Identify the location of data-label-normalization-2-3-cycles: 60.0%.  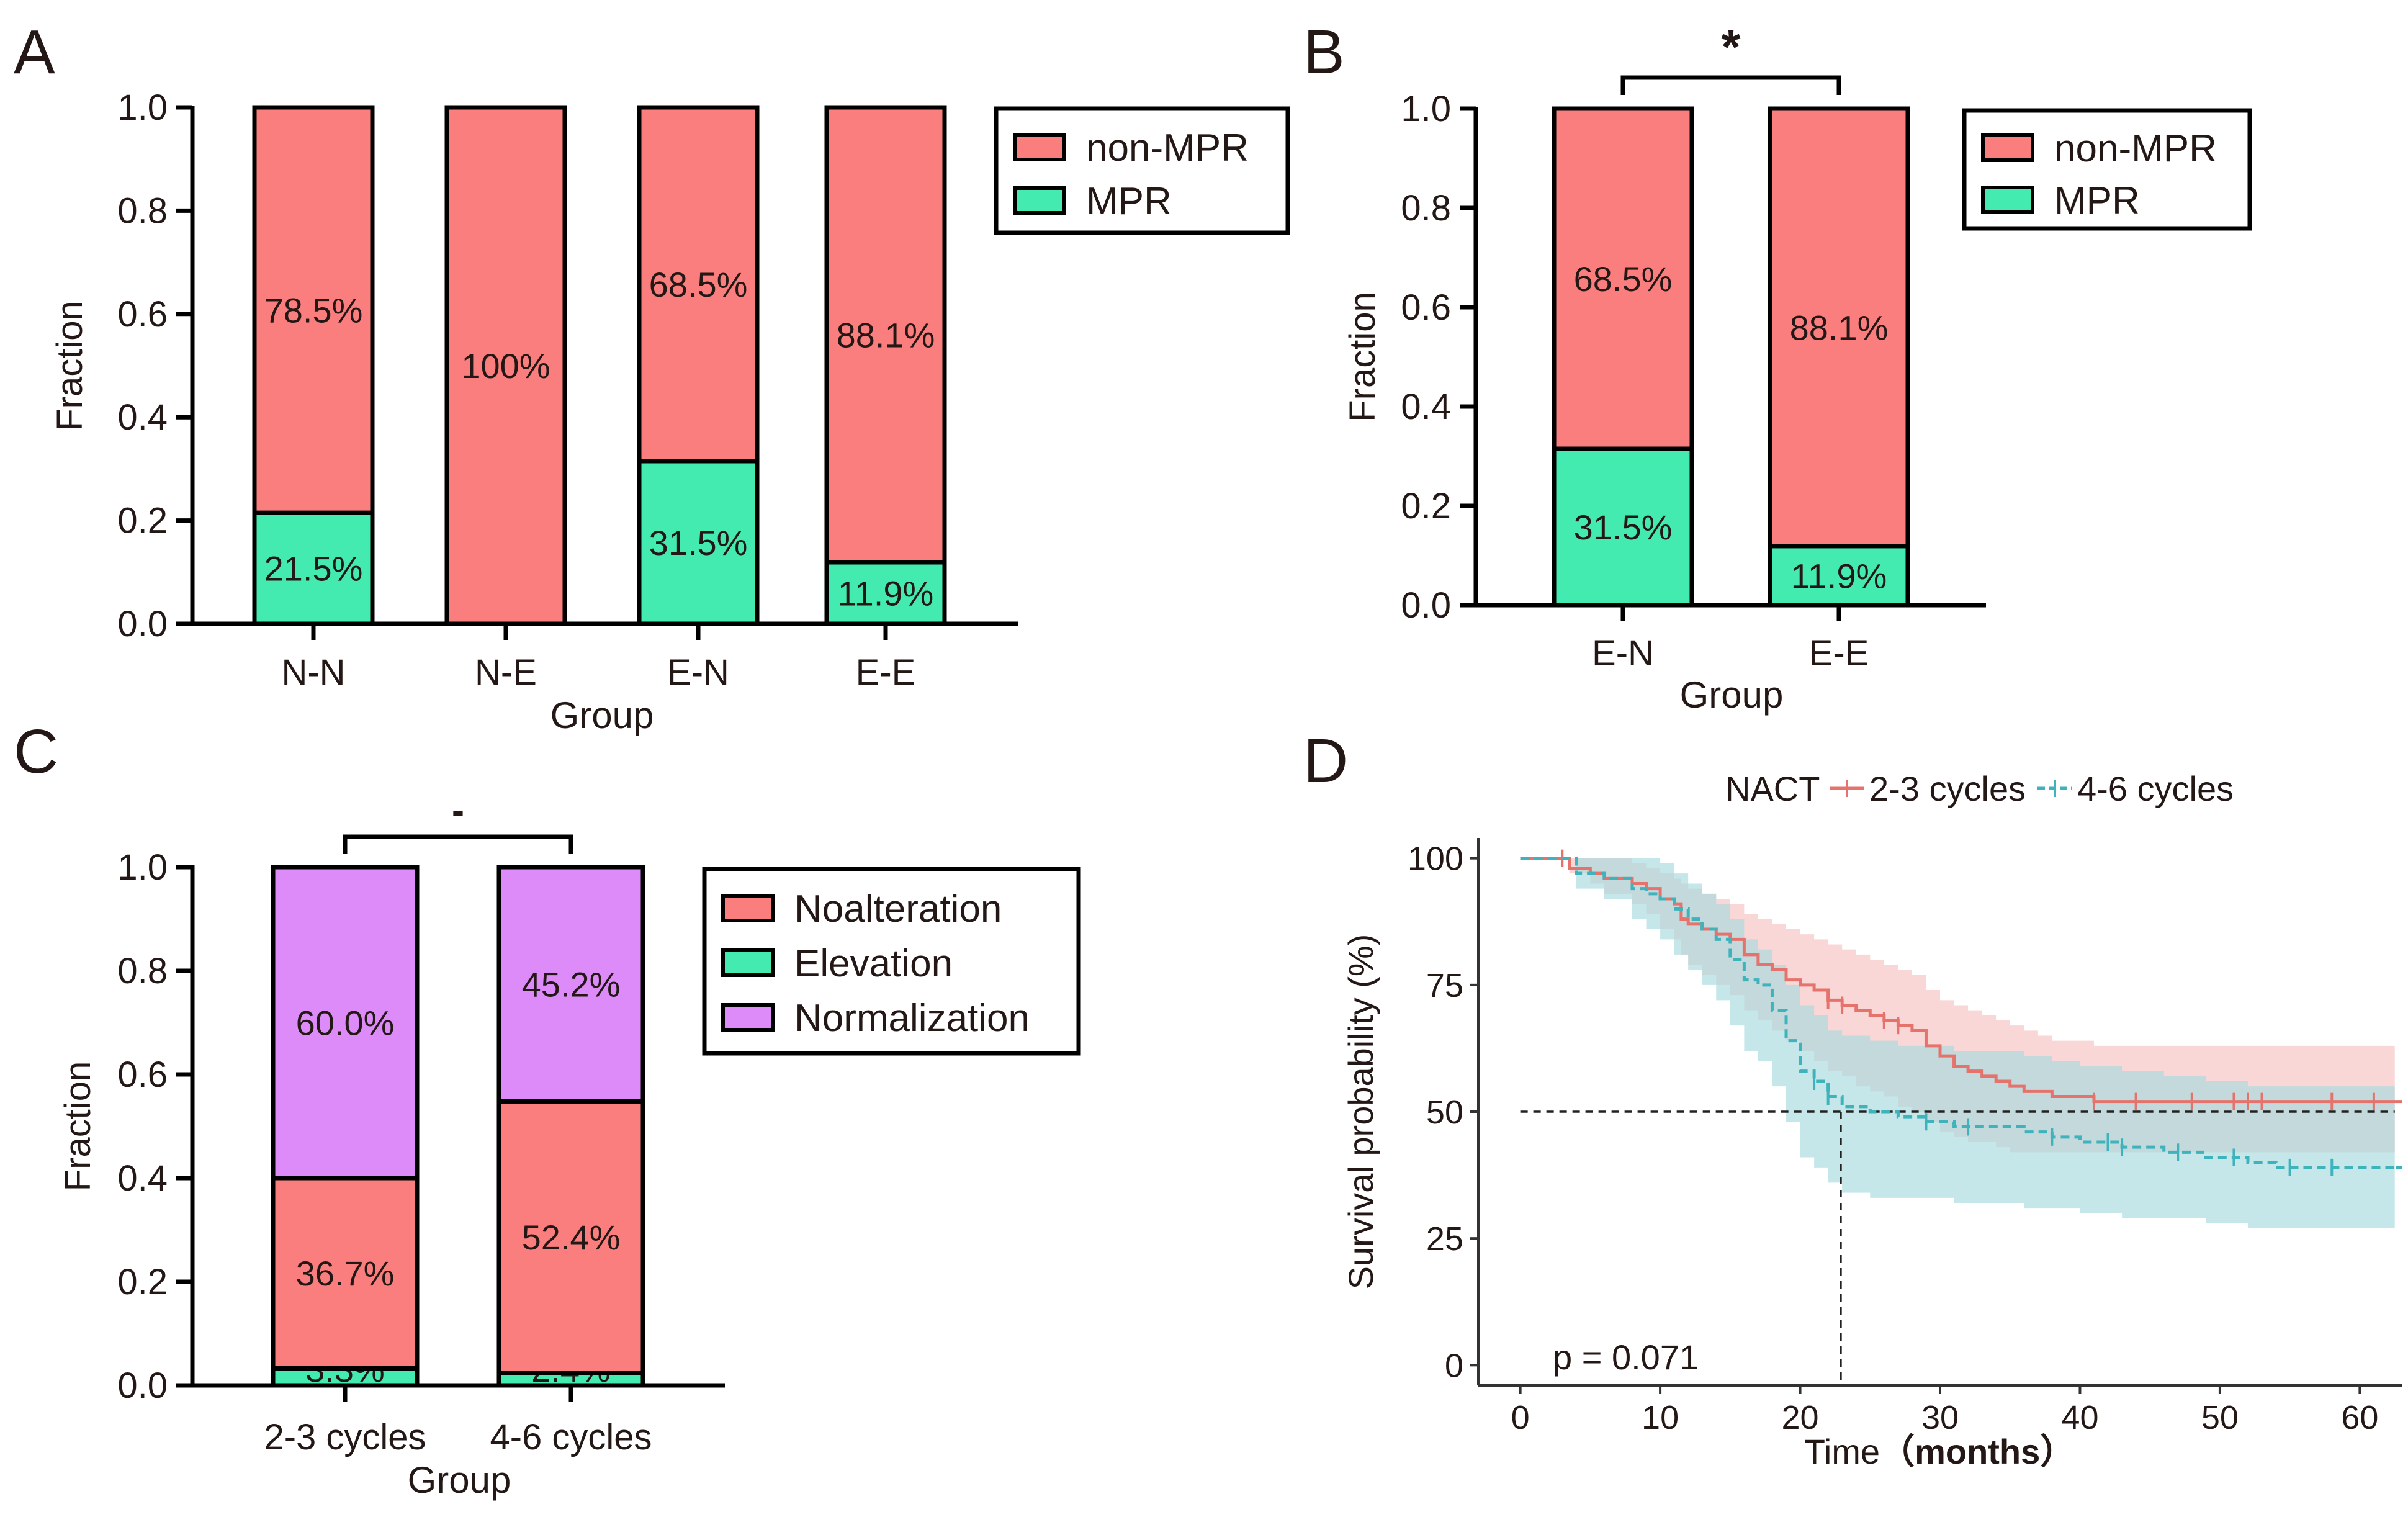
(345, 1023).